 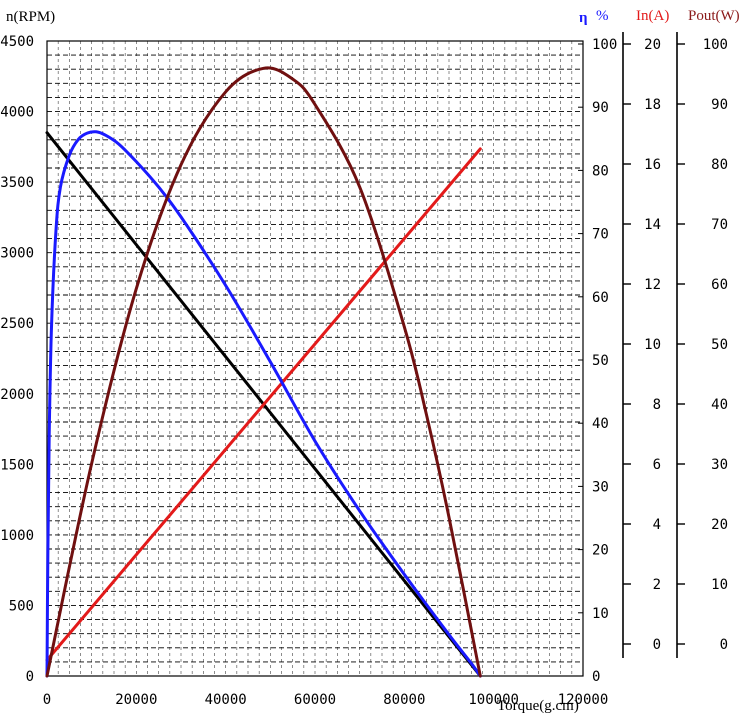 I want to click on speed-tick-label: 2500, so click(x=17, y=324).